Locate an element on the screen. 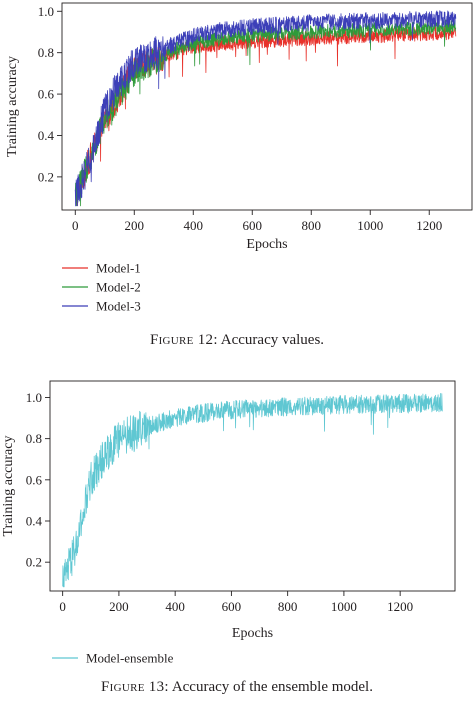 The image size is (474, 703). figure-12-caption: Figure 12: Accuracy values. is located at coordinates (237, 340).